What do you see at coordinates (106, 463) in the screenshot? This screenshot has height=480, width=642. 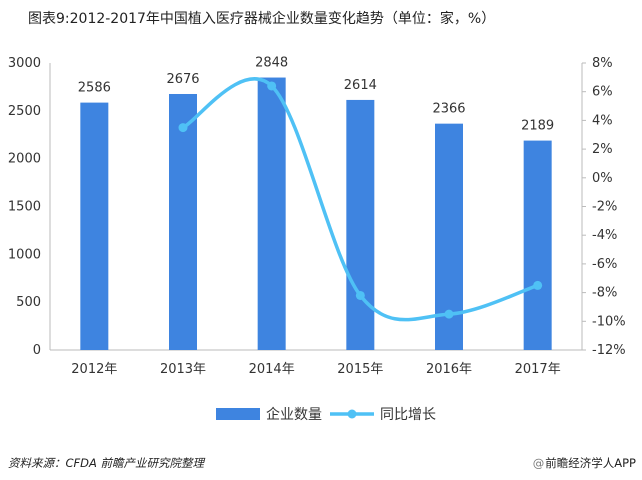 I see `source-note: 资料来源：CFDA 前瞻产业研究院整理` at bounding box center [106, 463].